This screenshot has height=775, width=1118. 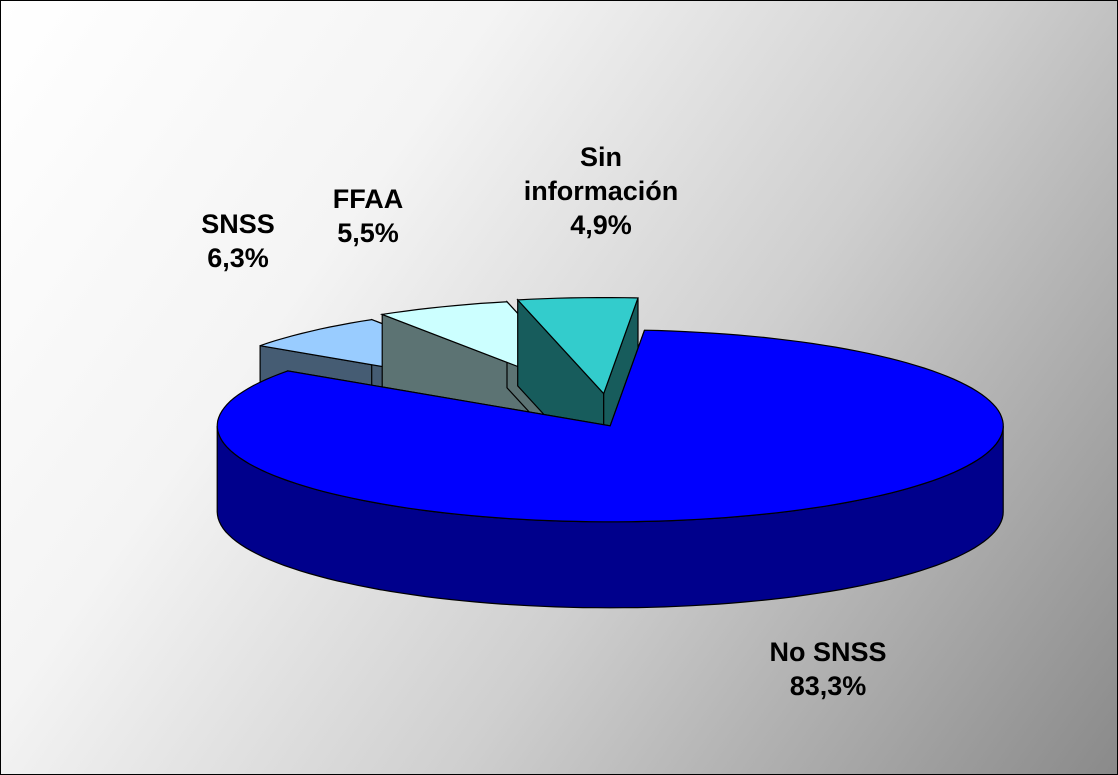 I want to click on slice-top, so click(x=577, y=346).